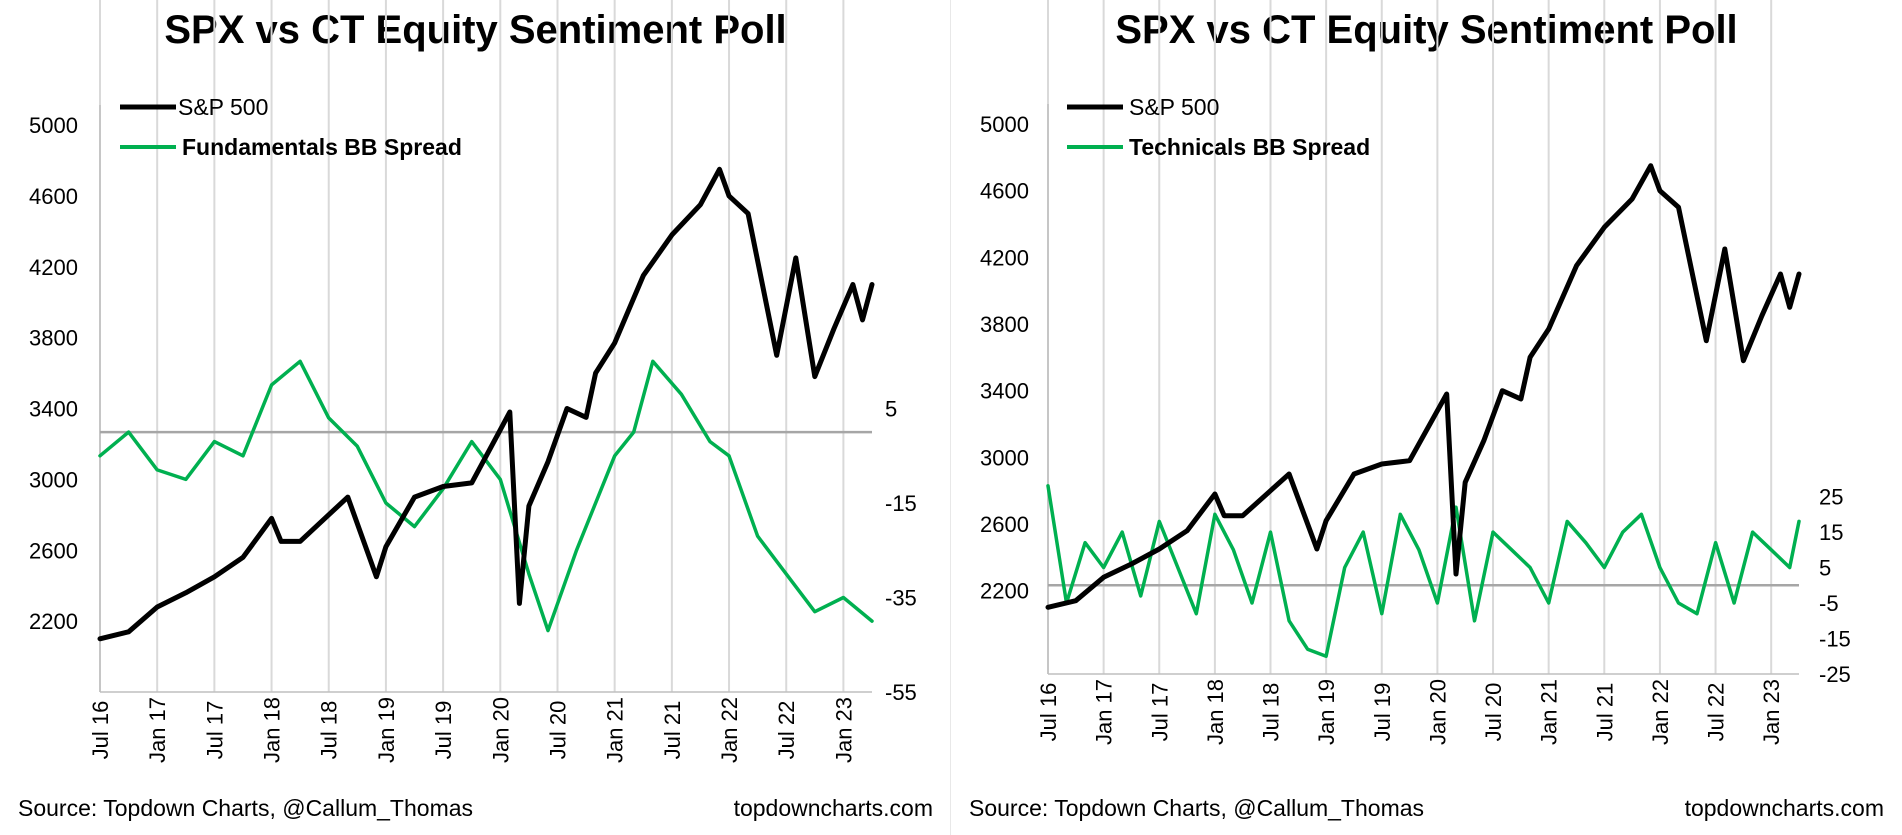 This screenshot has height=835, width=1902. Describe the element at coordinates (901, 692) in the screenshot. I see `y-right-tick-label: -55` at that location.